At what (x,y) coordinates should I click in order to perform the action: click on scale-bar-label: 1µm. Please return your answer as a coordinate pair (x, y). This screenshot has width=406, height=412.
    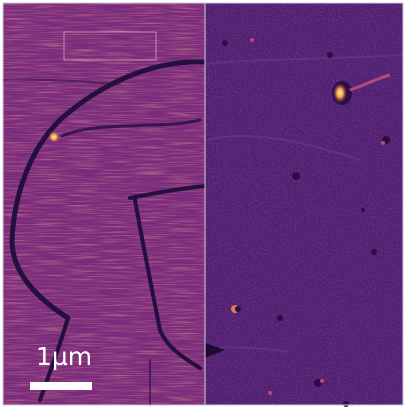
    Looking at the image, I should click on (64, 356).